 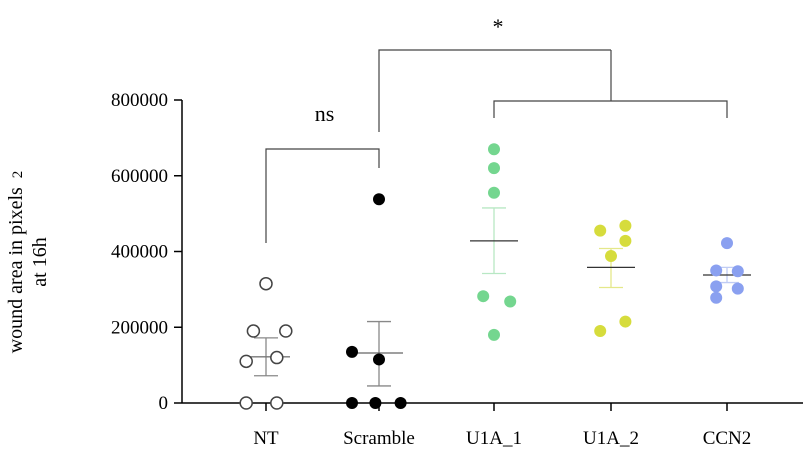 I want to click on x-tick-label: U1A_2, so click(x=611, y=438).